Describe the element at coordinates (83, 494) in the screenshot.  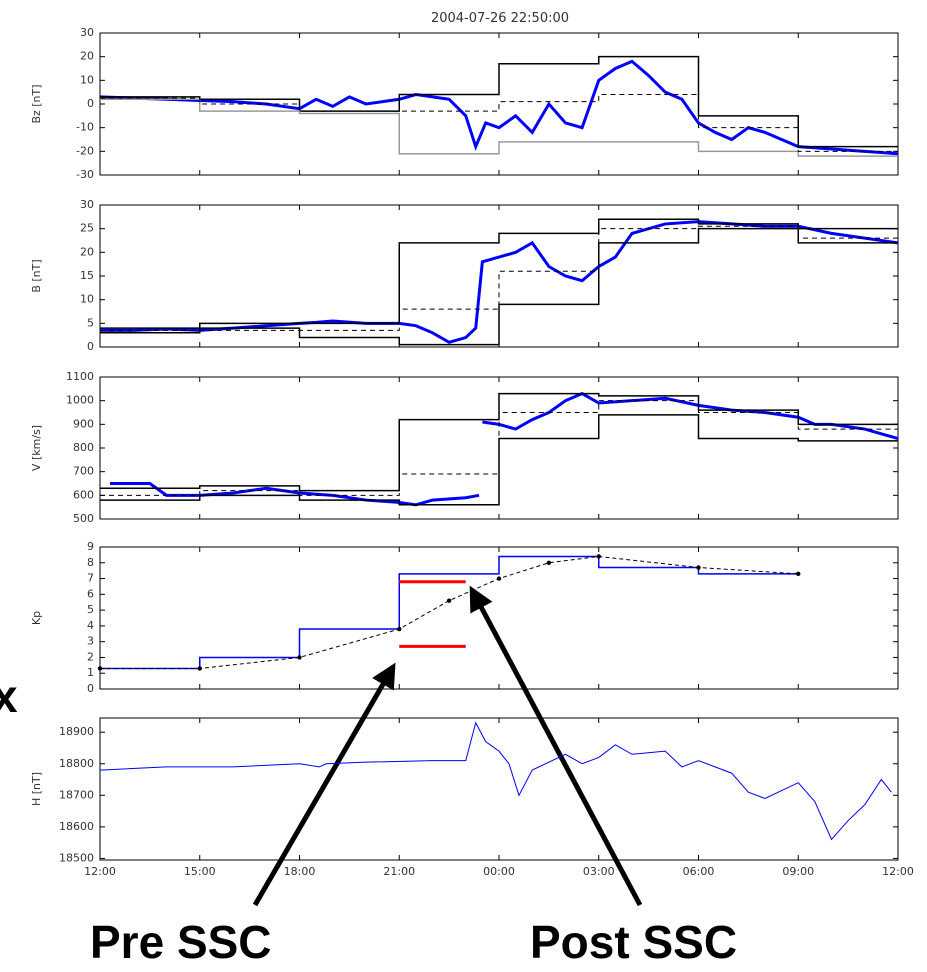
I see `y-tick-label: 600` at that location.